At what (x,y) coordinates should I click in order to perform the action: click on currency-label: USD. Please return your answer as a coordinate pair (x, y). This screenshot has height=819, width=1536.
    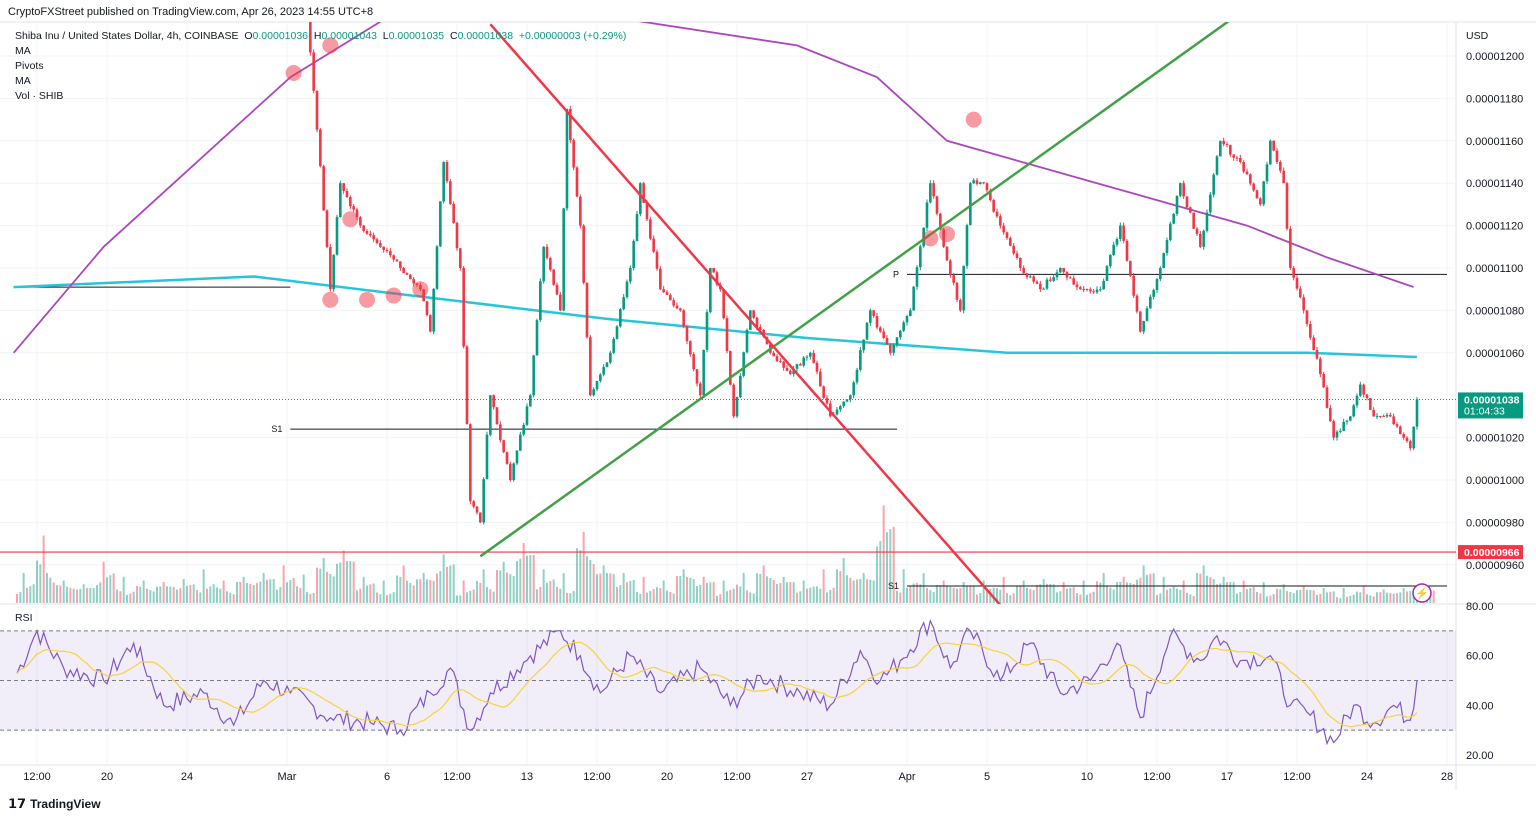
    Looking at the image, I should click on (1477, 36).